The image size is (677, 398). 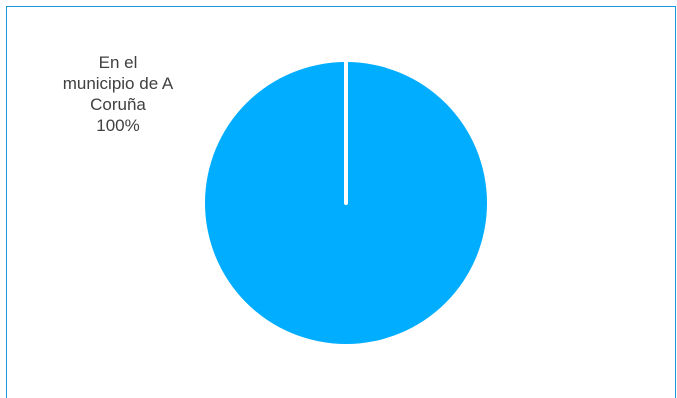 What do you see at coordinates (118, 83) in the screenshot?
I see `slice-label-line-2: municipio de A` at bounding box center [118, 83].